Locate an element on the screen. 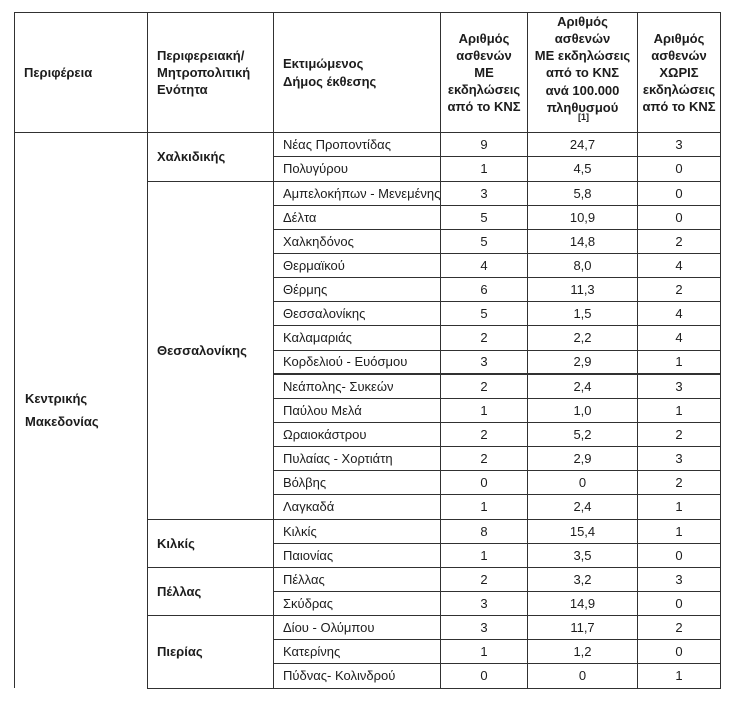 Image resolution: width=734 pixels, height=703 pixels. region-cell: Κεντρικής Μακεδονίας is located at coordinates (81, 410).